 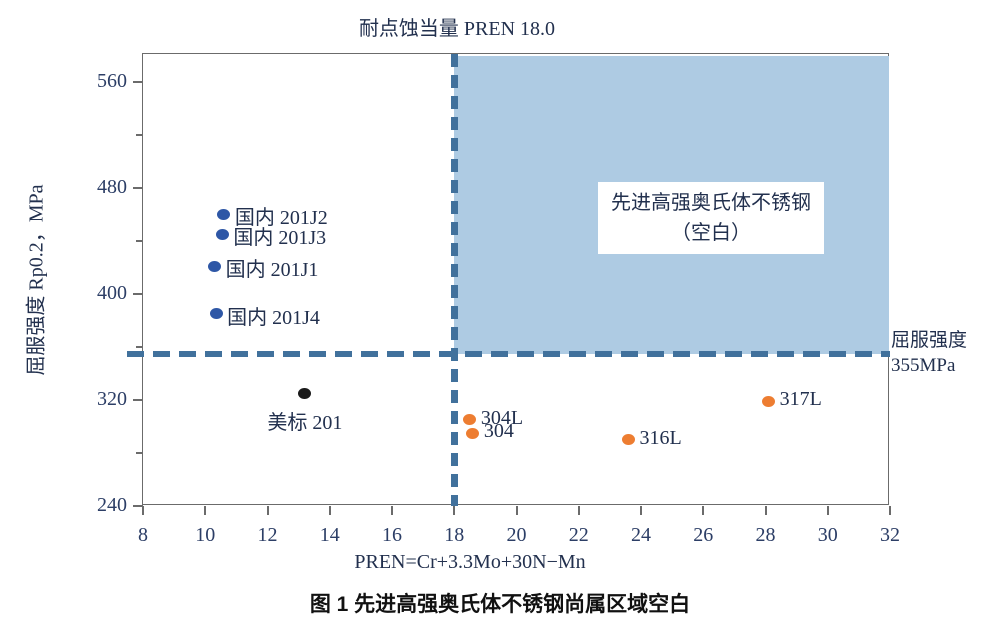 I want to click on x-tick-label: 32, so click(x=890, y=535).